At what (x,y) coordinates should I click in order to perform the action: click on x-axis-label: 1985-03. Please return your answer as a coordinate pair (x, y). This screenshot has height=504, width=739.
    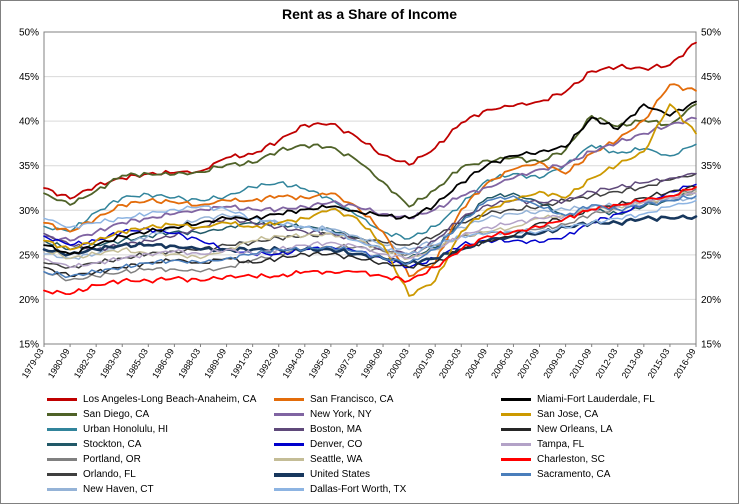
    Looking at the image, I should click on (137, 363).